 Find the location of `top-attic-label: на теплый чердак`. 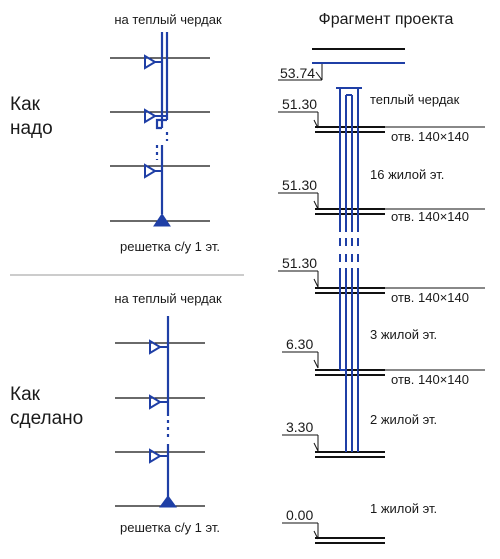

top-attic-label: на теплый чердак is located at coordinates (168, 19).